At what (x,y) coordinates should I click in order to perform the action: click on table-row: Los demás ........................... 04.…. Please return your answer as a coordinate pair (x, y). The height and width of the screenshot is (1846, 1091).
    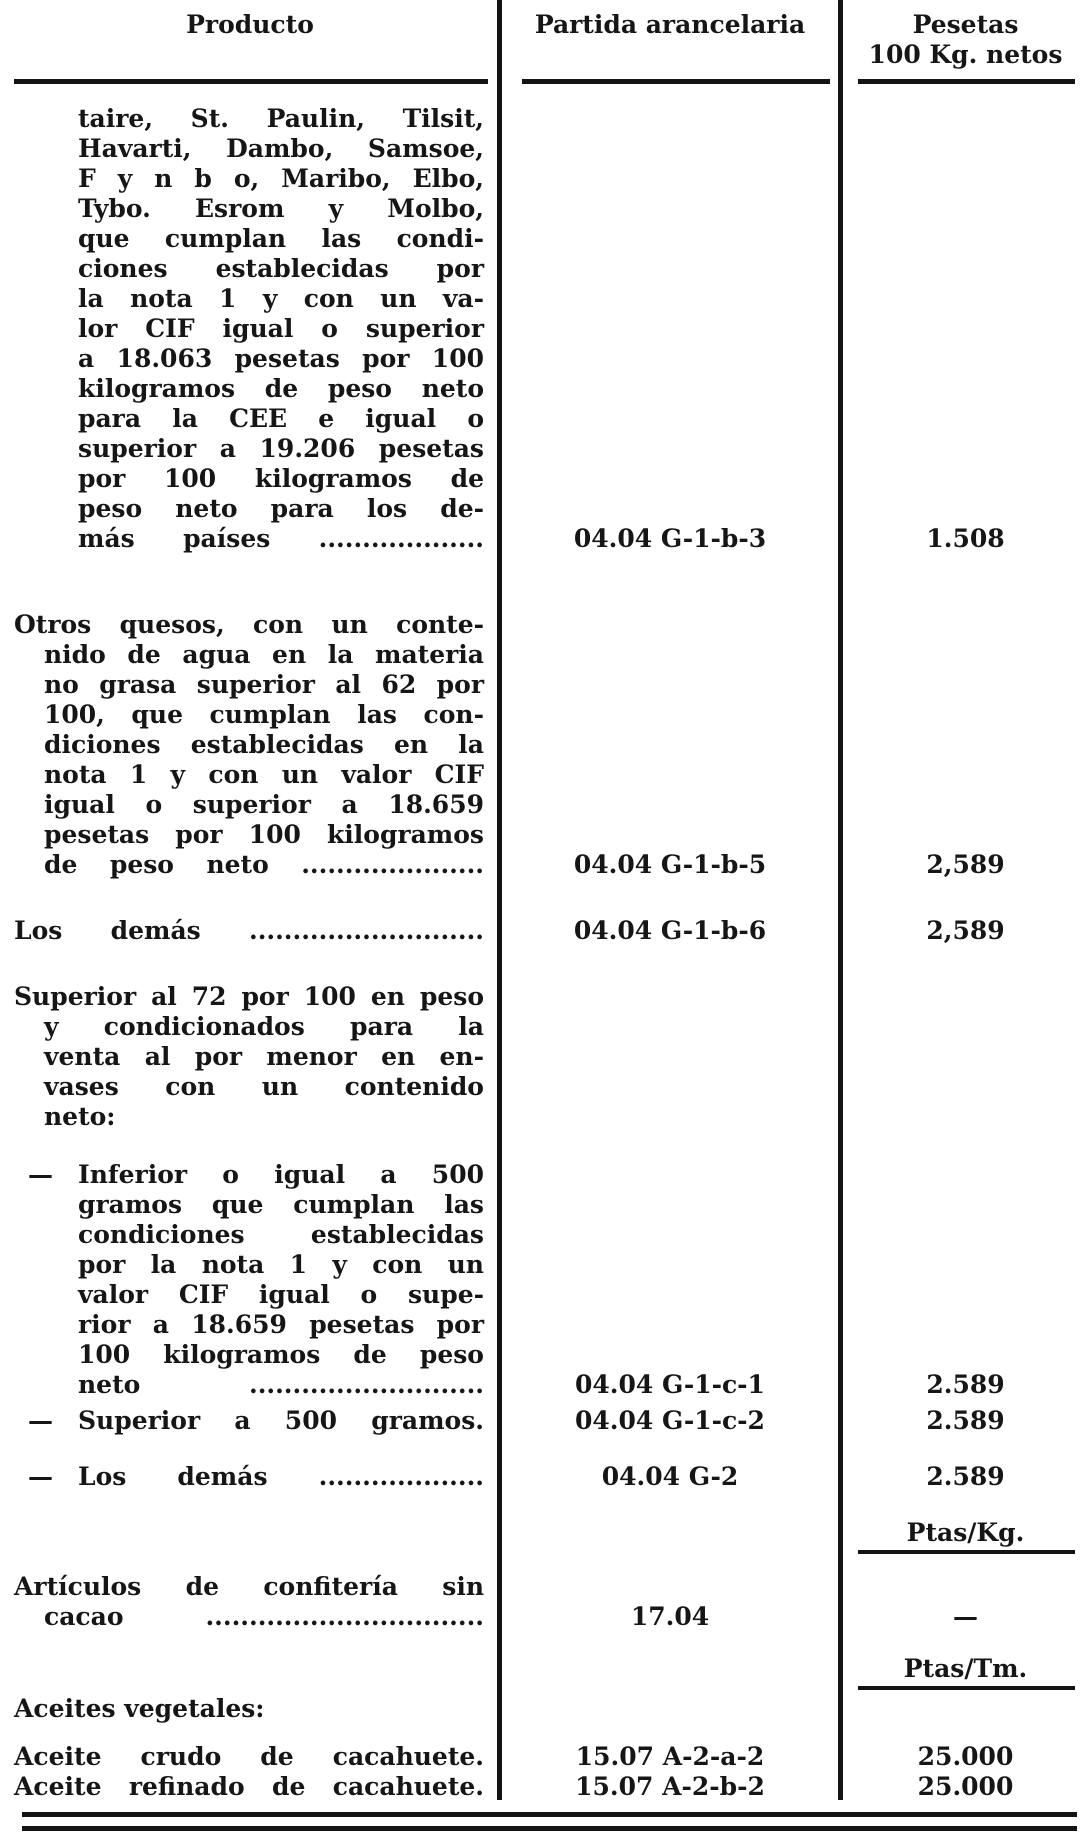
    Looking at the image, I should click on (545, 931).